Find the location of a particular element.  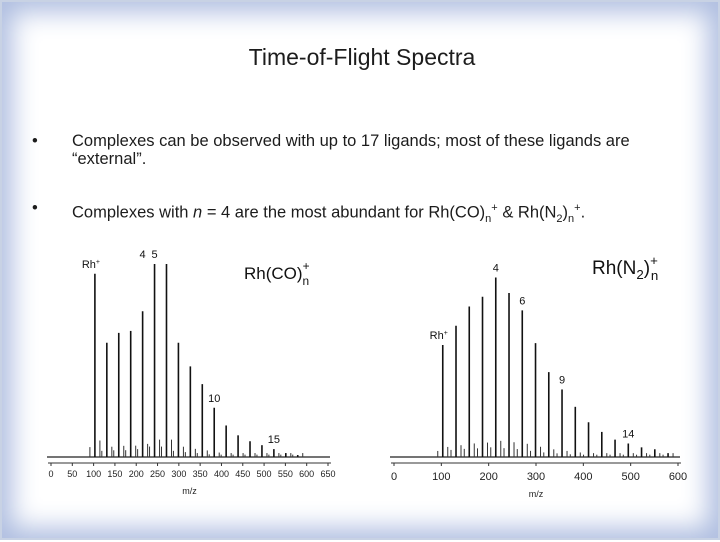

peak-label: 9 is located at coordinates (562, 380).